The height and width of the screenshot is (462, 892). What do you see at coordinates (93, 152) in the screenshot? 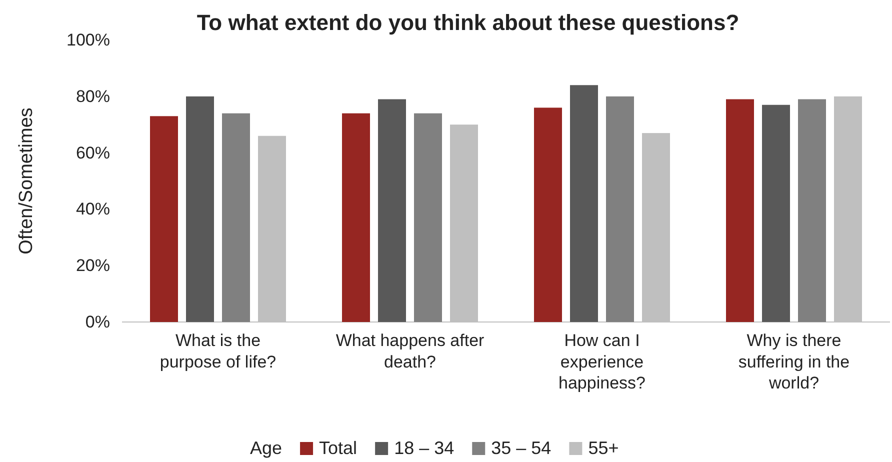
I see `y-tick-label: 60%` at bounding box center [93, 152].